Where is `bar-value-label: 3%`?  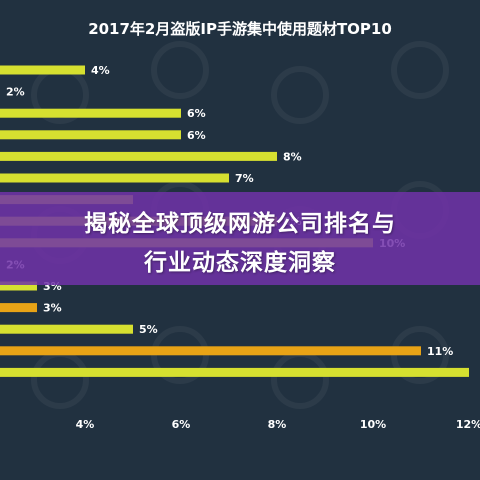 bar-value-label: 3% is located at coordinates (52, 308).